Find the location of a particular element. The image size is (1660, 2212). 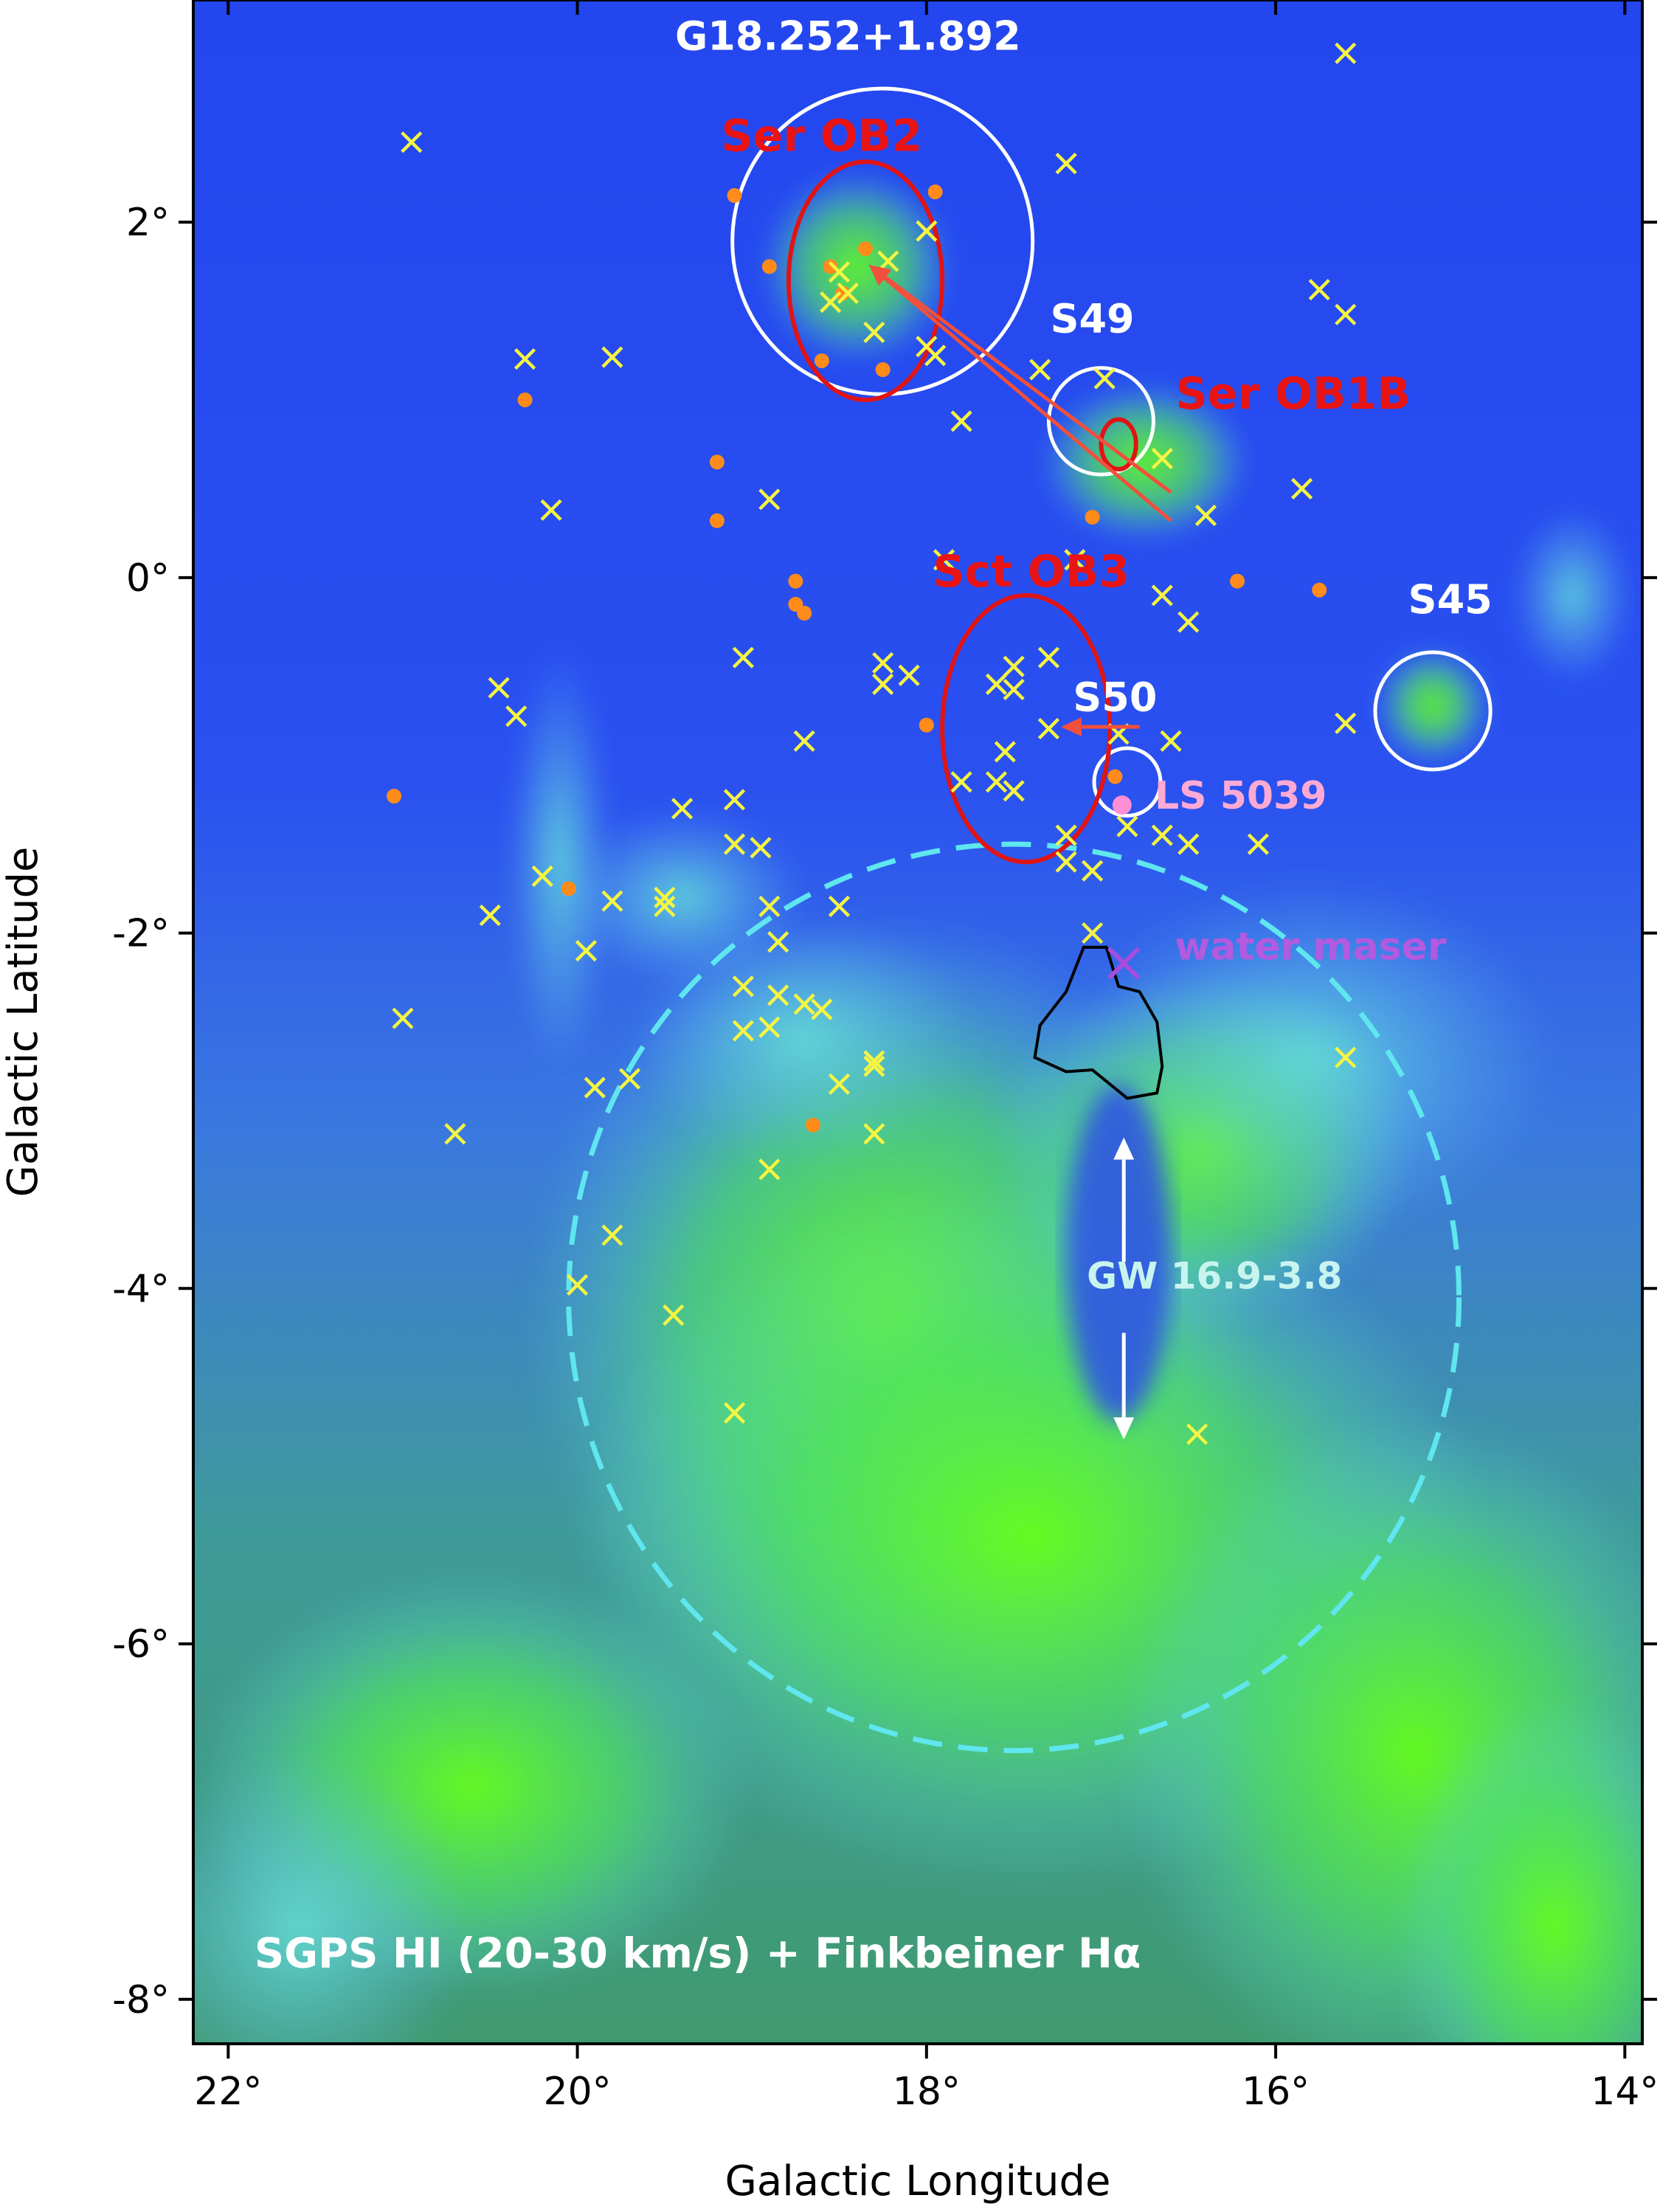

y-tick-label: 2° is located at coordinates (148, 223).